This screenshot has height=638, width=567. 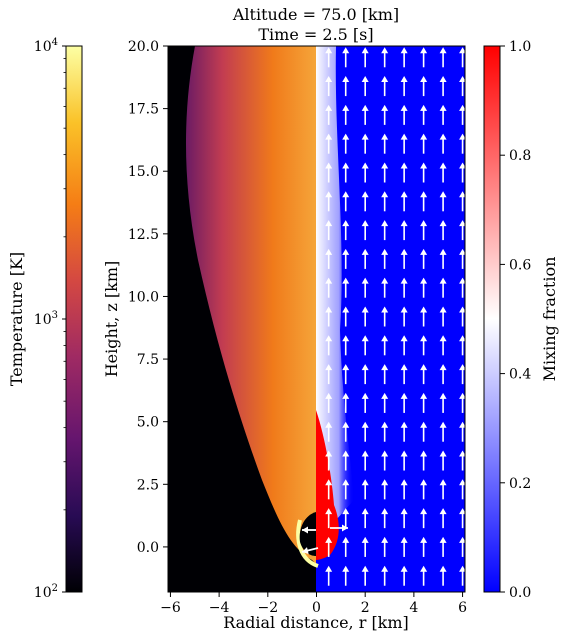 What do you see at coordinates (148, 548) in the screenshot?
I see `y-tick-label: 0.0` at bounding box center [148, 548].